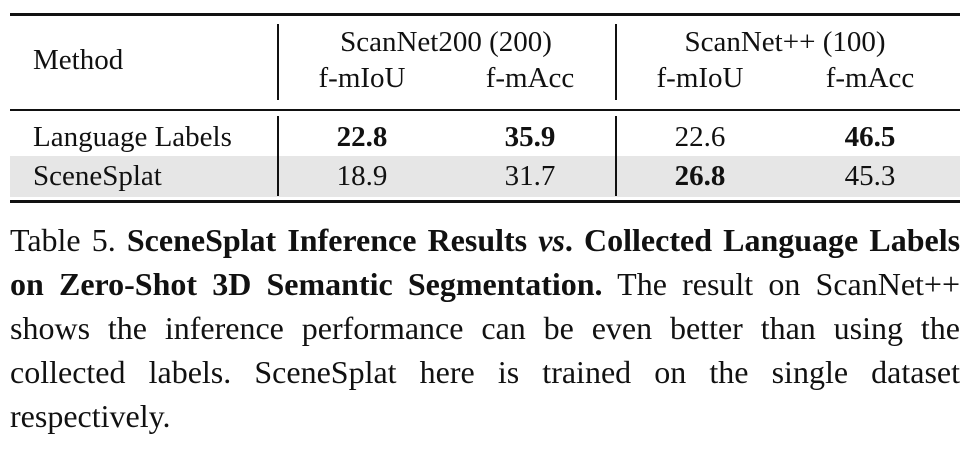 The width and height of the screenshot is (970, 450). I want to click on row-method-language-labels: Language Labels, so click(132, 137).